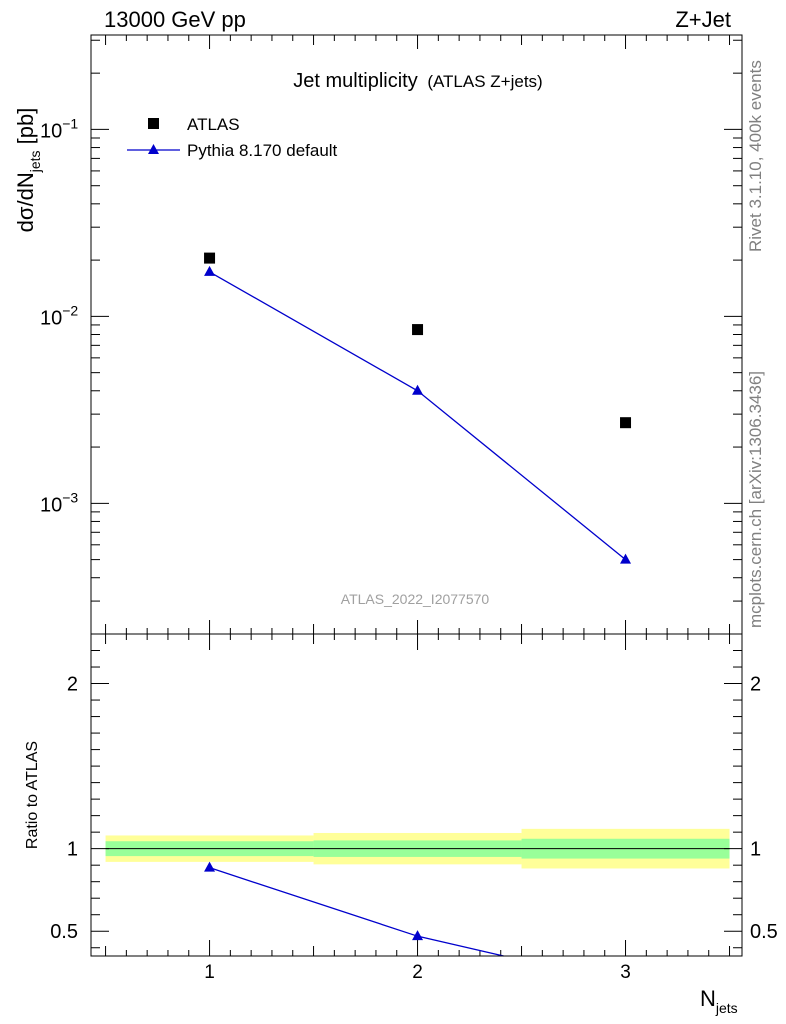 This screenshot has height=1024, width=786. What do you see at coordinates (70, 497) in the screenshot?
I see `main-y-tick-exp: −3` at bounding box center [70, 497].